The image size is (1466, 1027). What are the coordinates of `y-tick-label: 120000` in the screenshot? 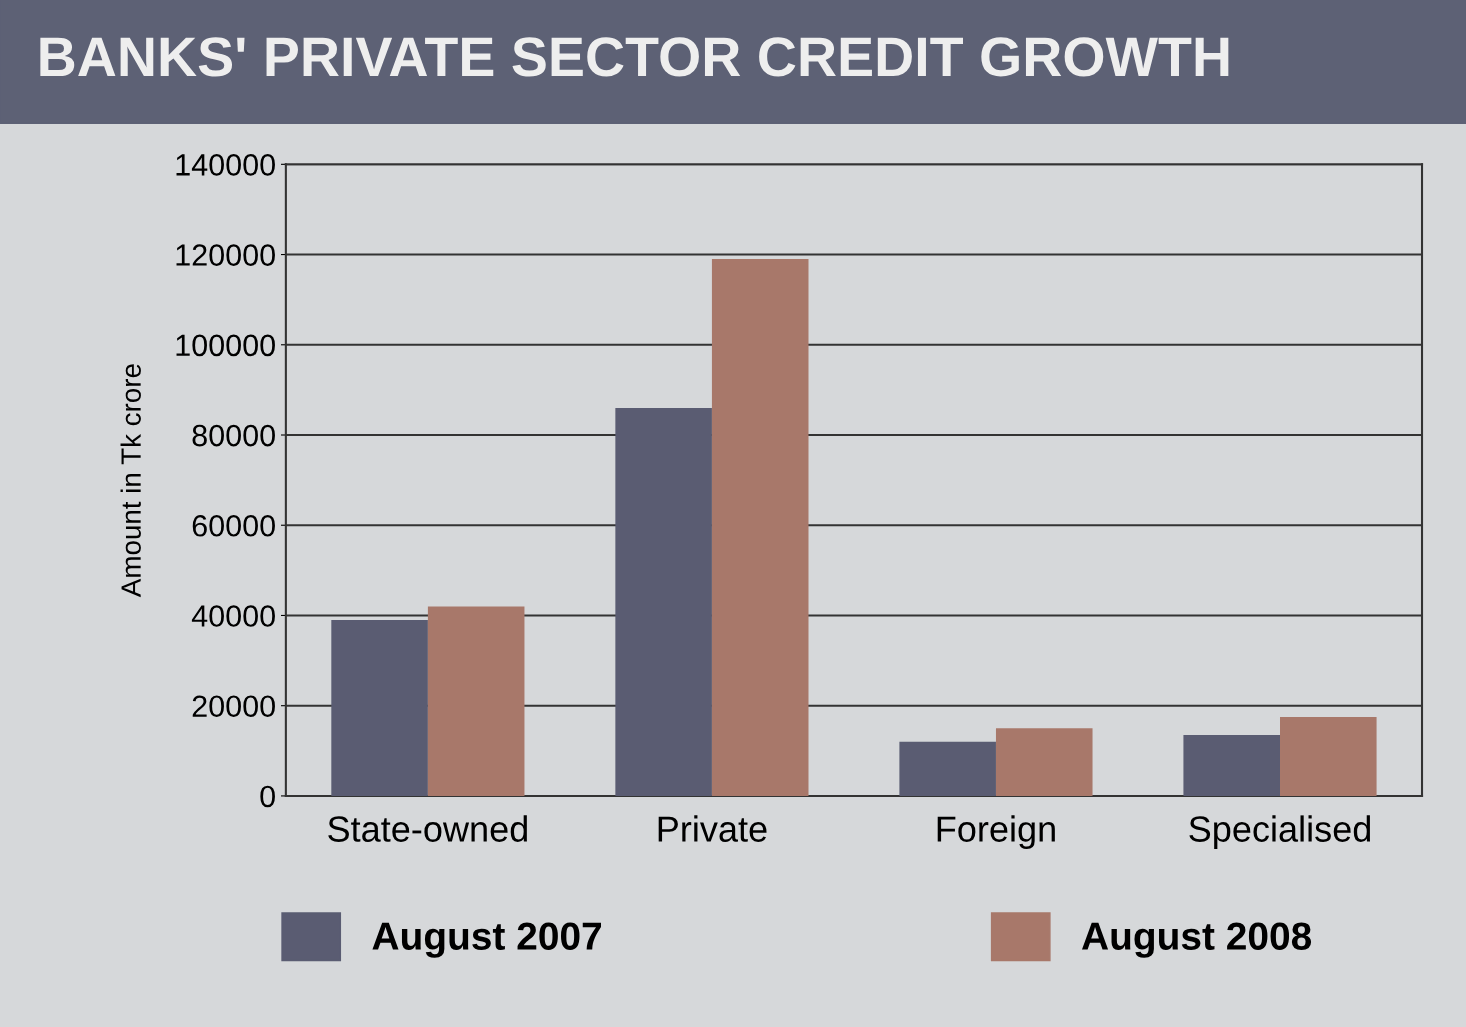 It's located at (225, 255).